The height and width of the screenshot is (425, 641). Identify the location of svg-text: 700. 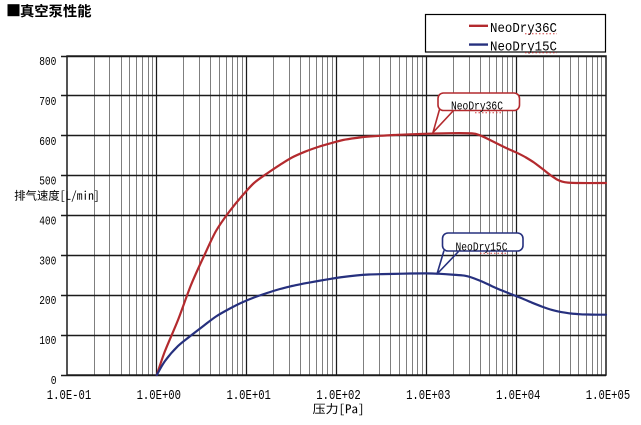
(47, 102).